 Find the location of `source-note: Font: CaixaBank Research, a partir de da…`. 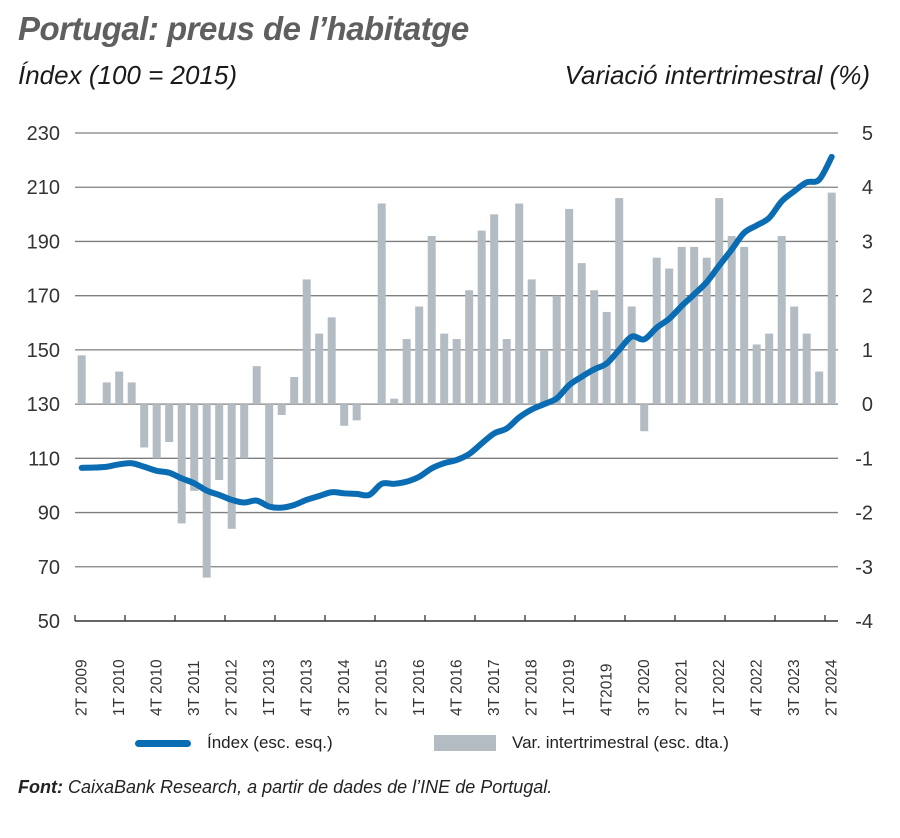

source-note: Font: CaixaBank Research, a partir de da… is located at coordinates (285, 787).